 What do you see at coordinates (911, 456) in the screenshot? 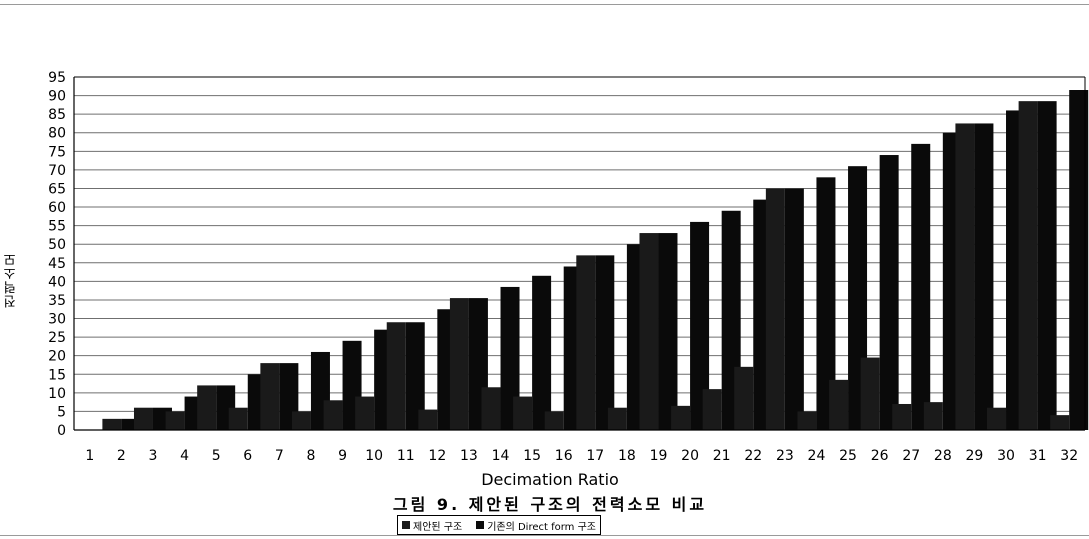
I see `x-tick-label: 27` at bounding box center [911, 456].